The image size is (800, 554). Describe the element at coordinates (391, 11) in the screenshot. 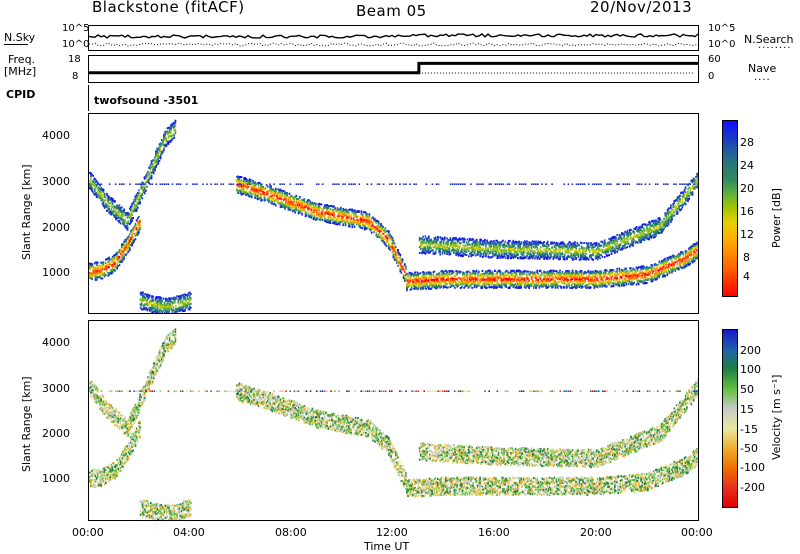

I see `beam-title: Beam 05` at that location.